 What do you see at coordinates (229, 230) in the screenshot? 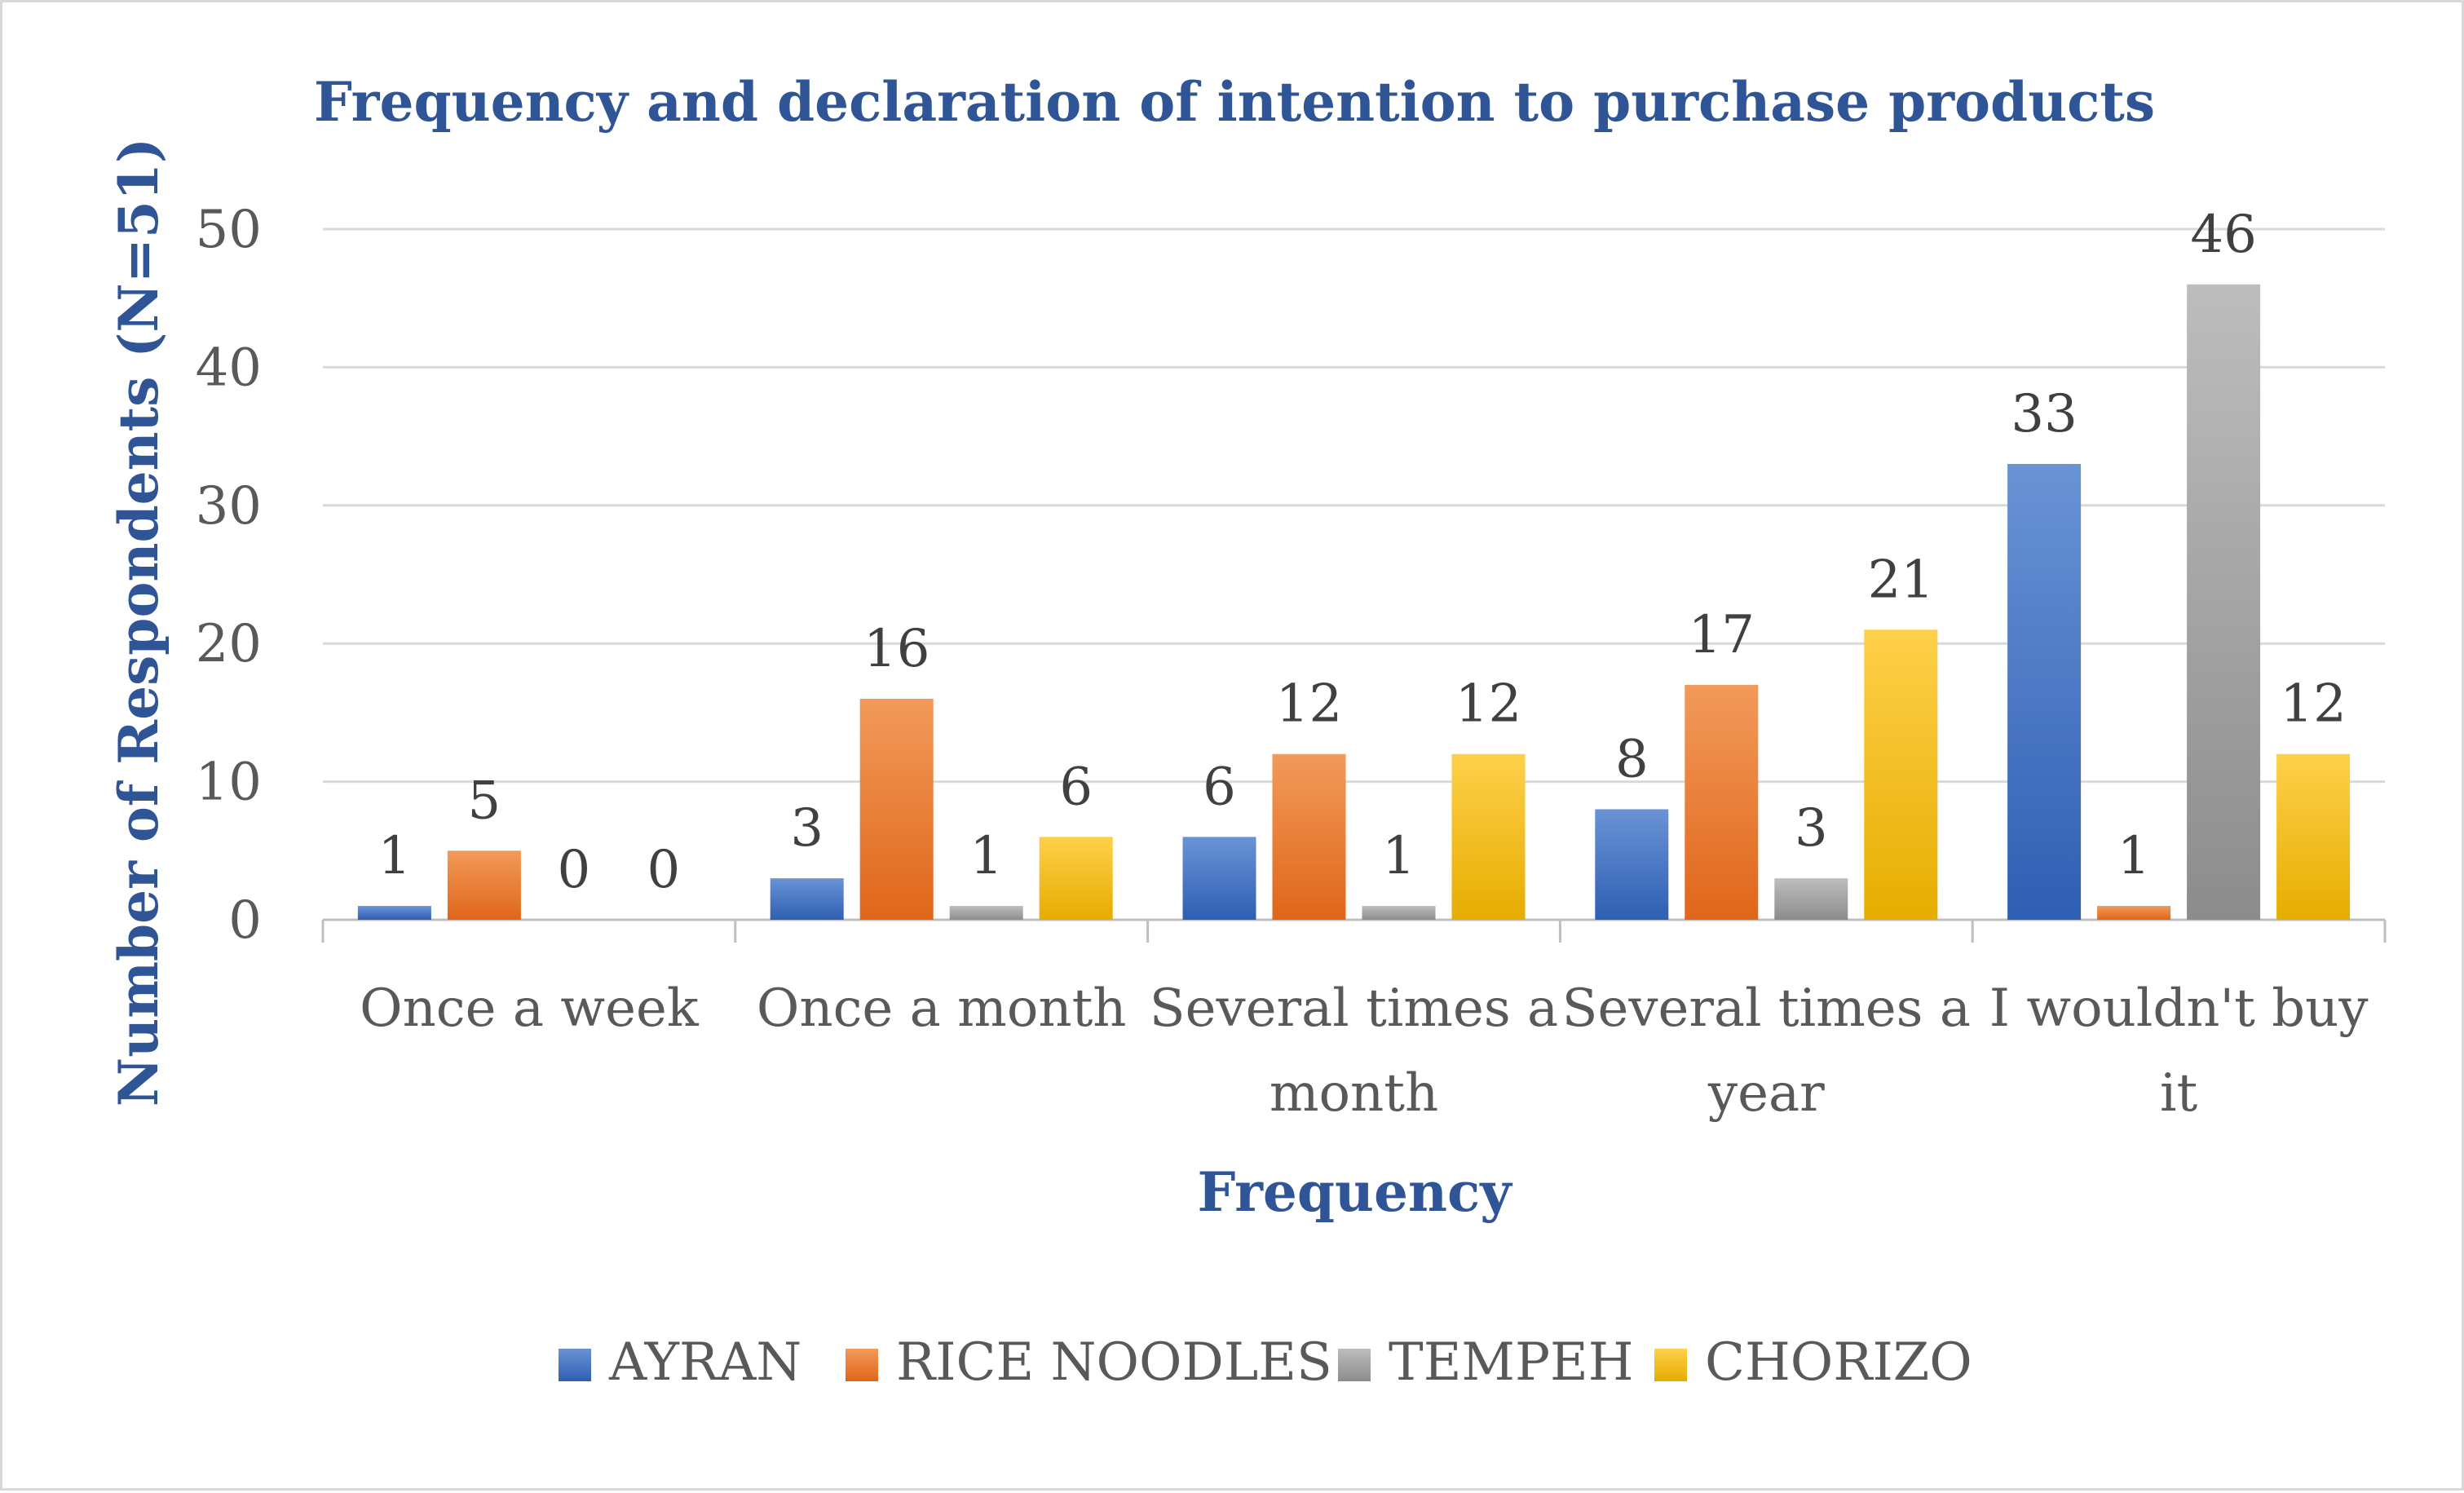
I see `y-tick-label: 50` at bounding box center [229, 230].